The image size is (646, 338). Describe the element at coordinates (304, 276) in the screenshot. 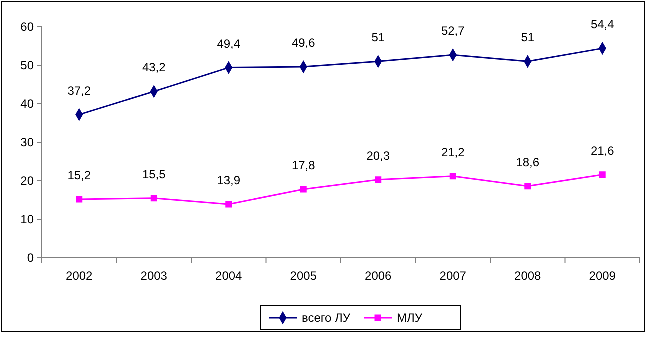

I see `x-tick-label: 2005` at that location.